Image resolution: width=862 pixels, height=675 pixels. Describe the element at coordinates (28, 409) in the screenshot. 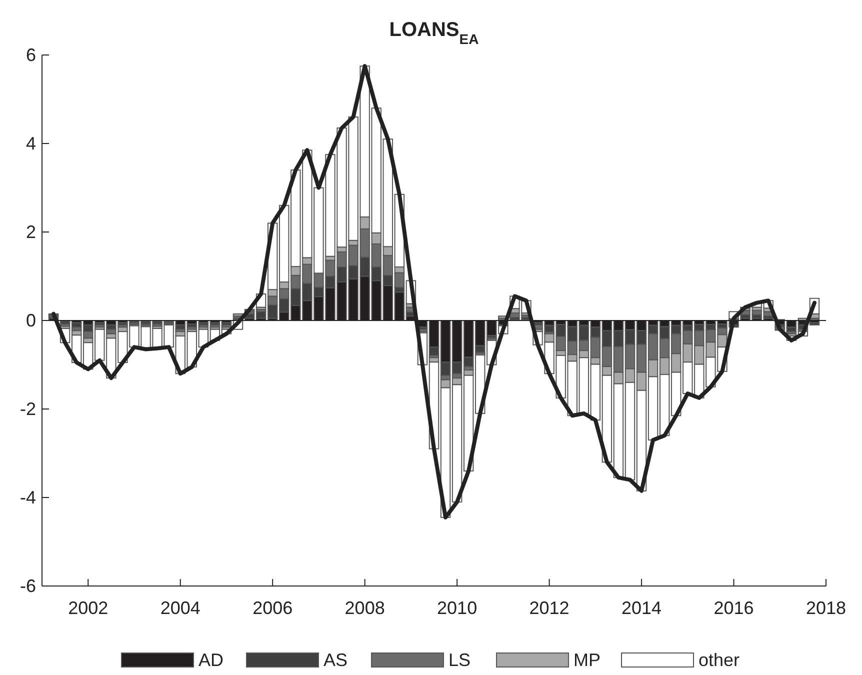

I see `y-tick-label: -2` at that location.